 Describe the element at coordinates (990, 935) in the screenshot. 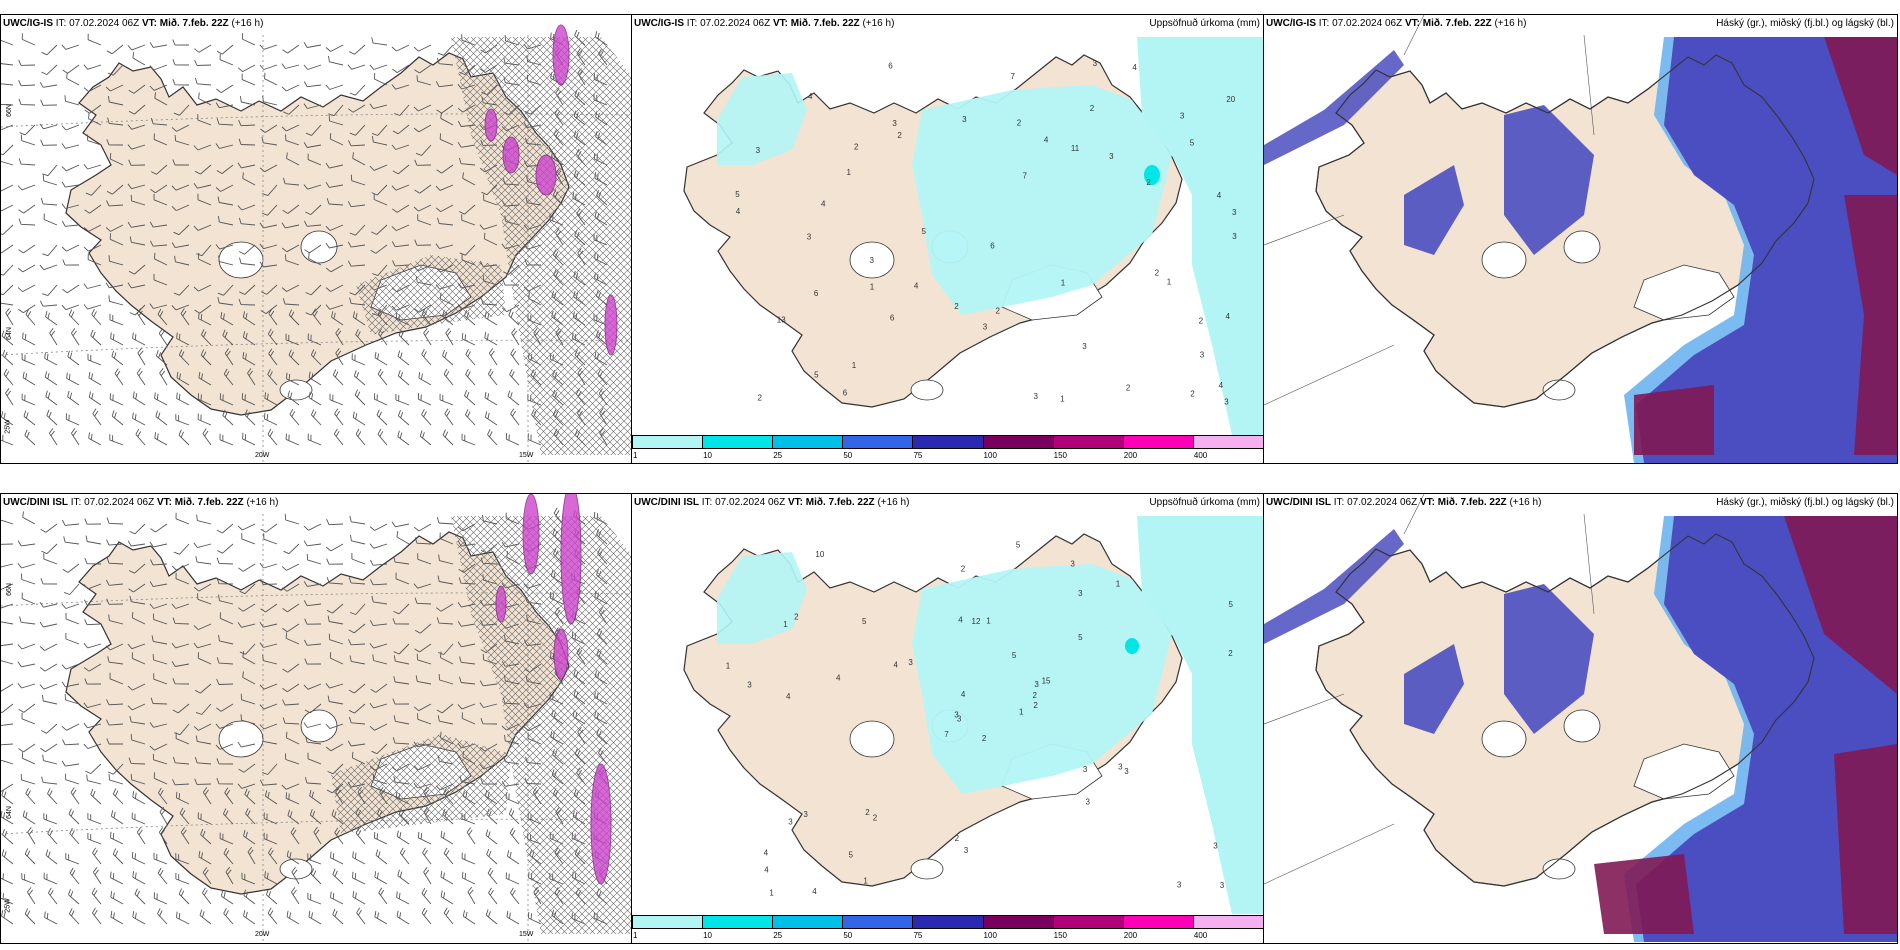

I see `colorbar-tick-label: 100` at that location.